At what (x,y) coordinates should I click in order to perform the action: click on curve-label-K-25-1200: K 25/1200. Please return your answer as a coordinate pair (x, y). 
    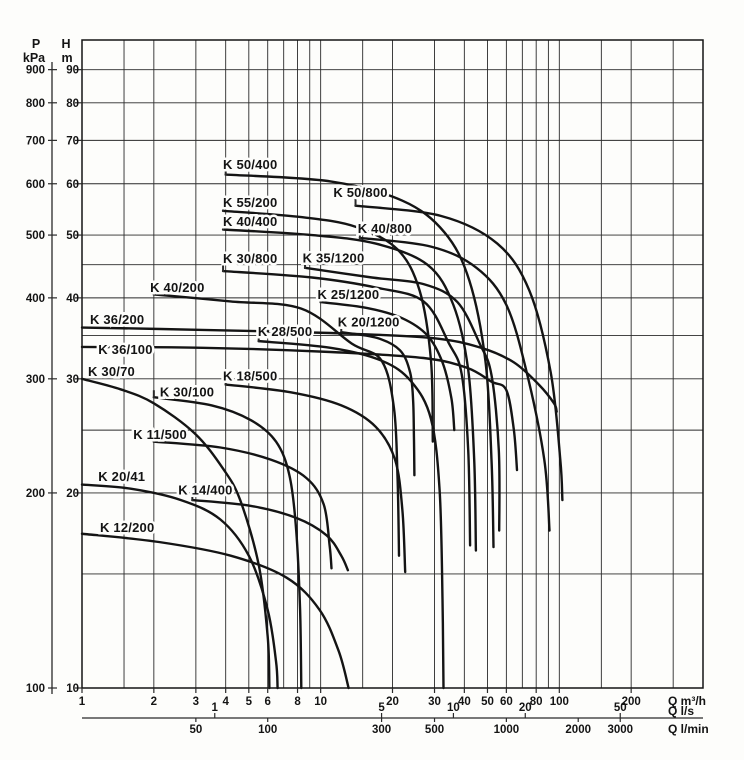
    Looking at the image, I should click on (349, 294).